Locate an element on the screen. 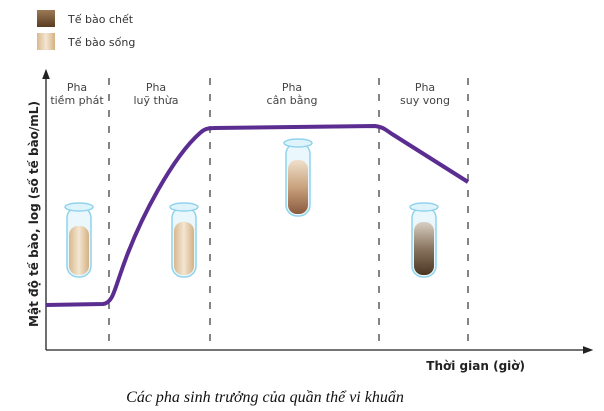 The height and width of the screenshot is (411, 604). x-axis-label: Thời gian (giờ) is located at coordinates (475, 366).